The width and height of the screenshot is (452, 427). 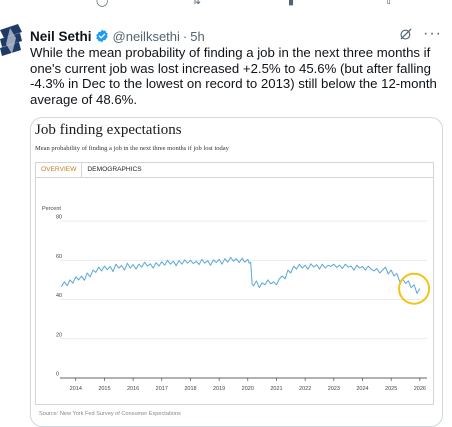 I want to click on tweet-header: Neil Sethi @neilksethi · 5h ···, so click(x=241, y=35).